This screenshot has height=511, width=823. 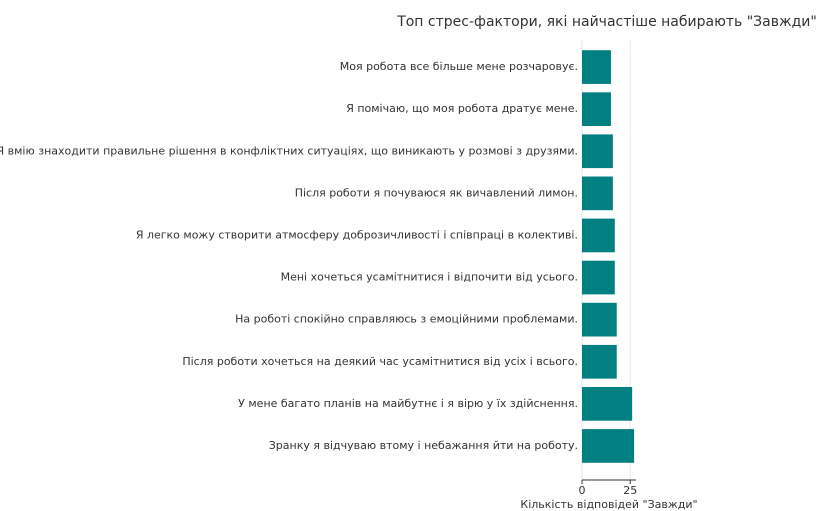 I want to click on x-axis-label: Кількість відповідей "Завжди", so click(x=608, y=504).